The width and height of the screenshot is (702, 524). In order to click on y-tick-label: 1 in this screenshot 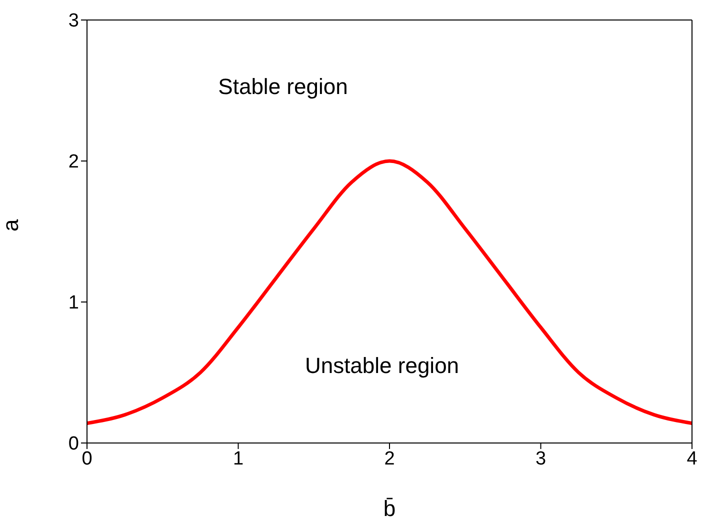, I will do `click(73, 303)`.